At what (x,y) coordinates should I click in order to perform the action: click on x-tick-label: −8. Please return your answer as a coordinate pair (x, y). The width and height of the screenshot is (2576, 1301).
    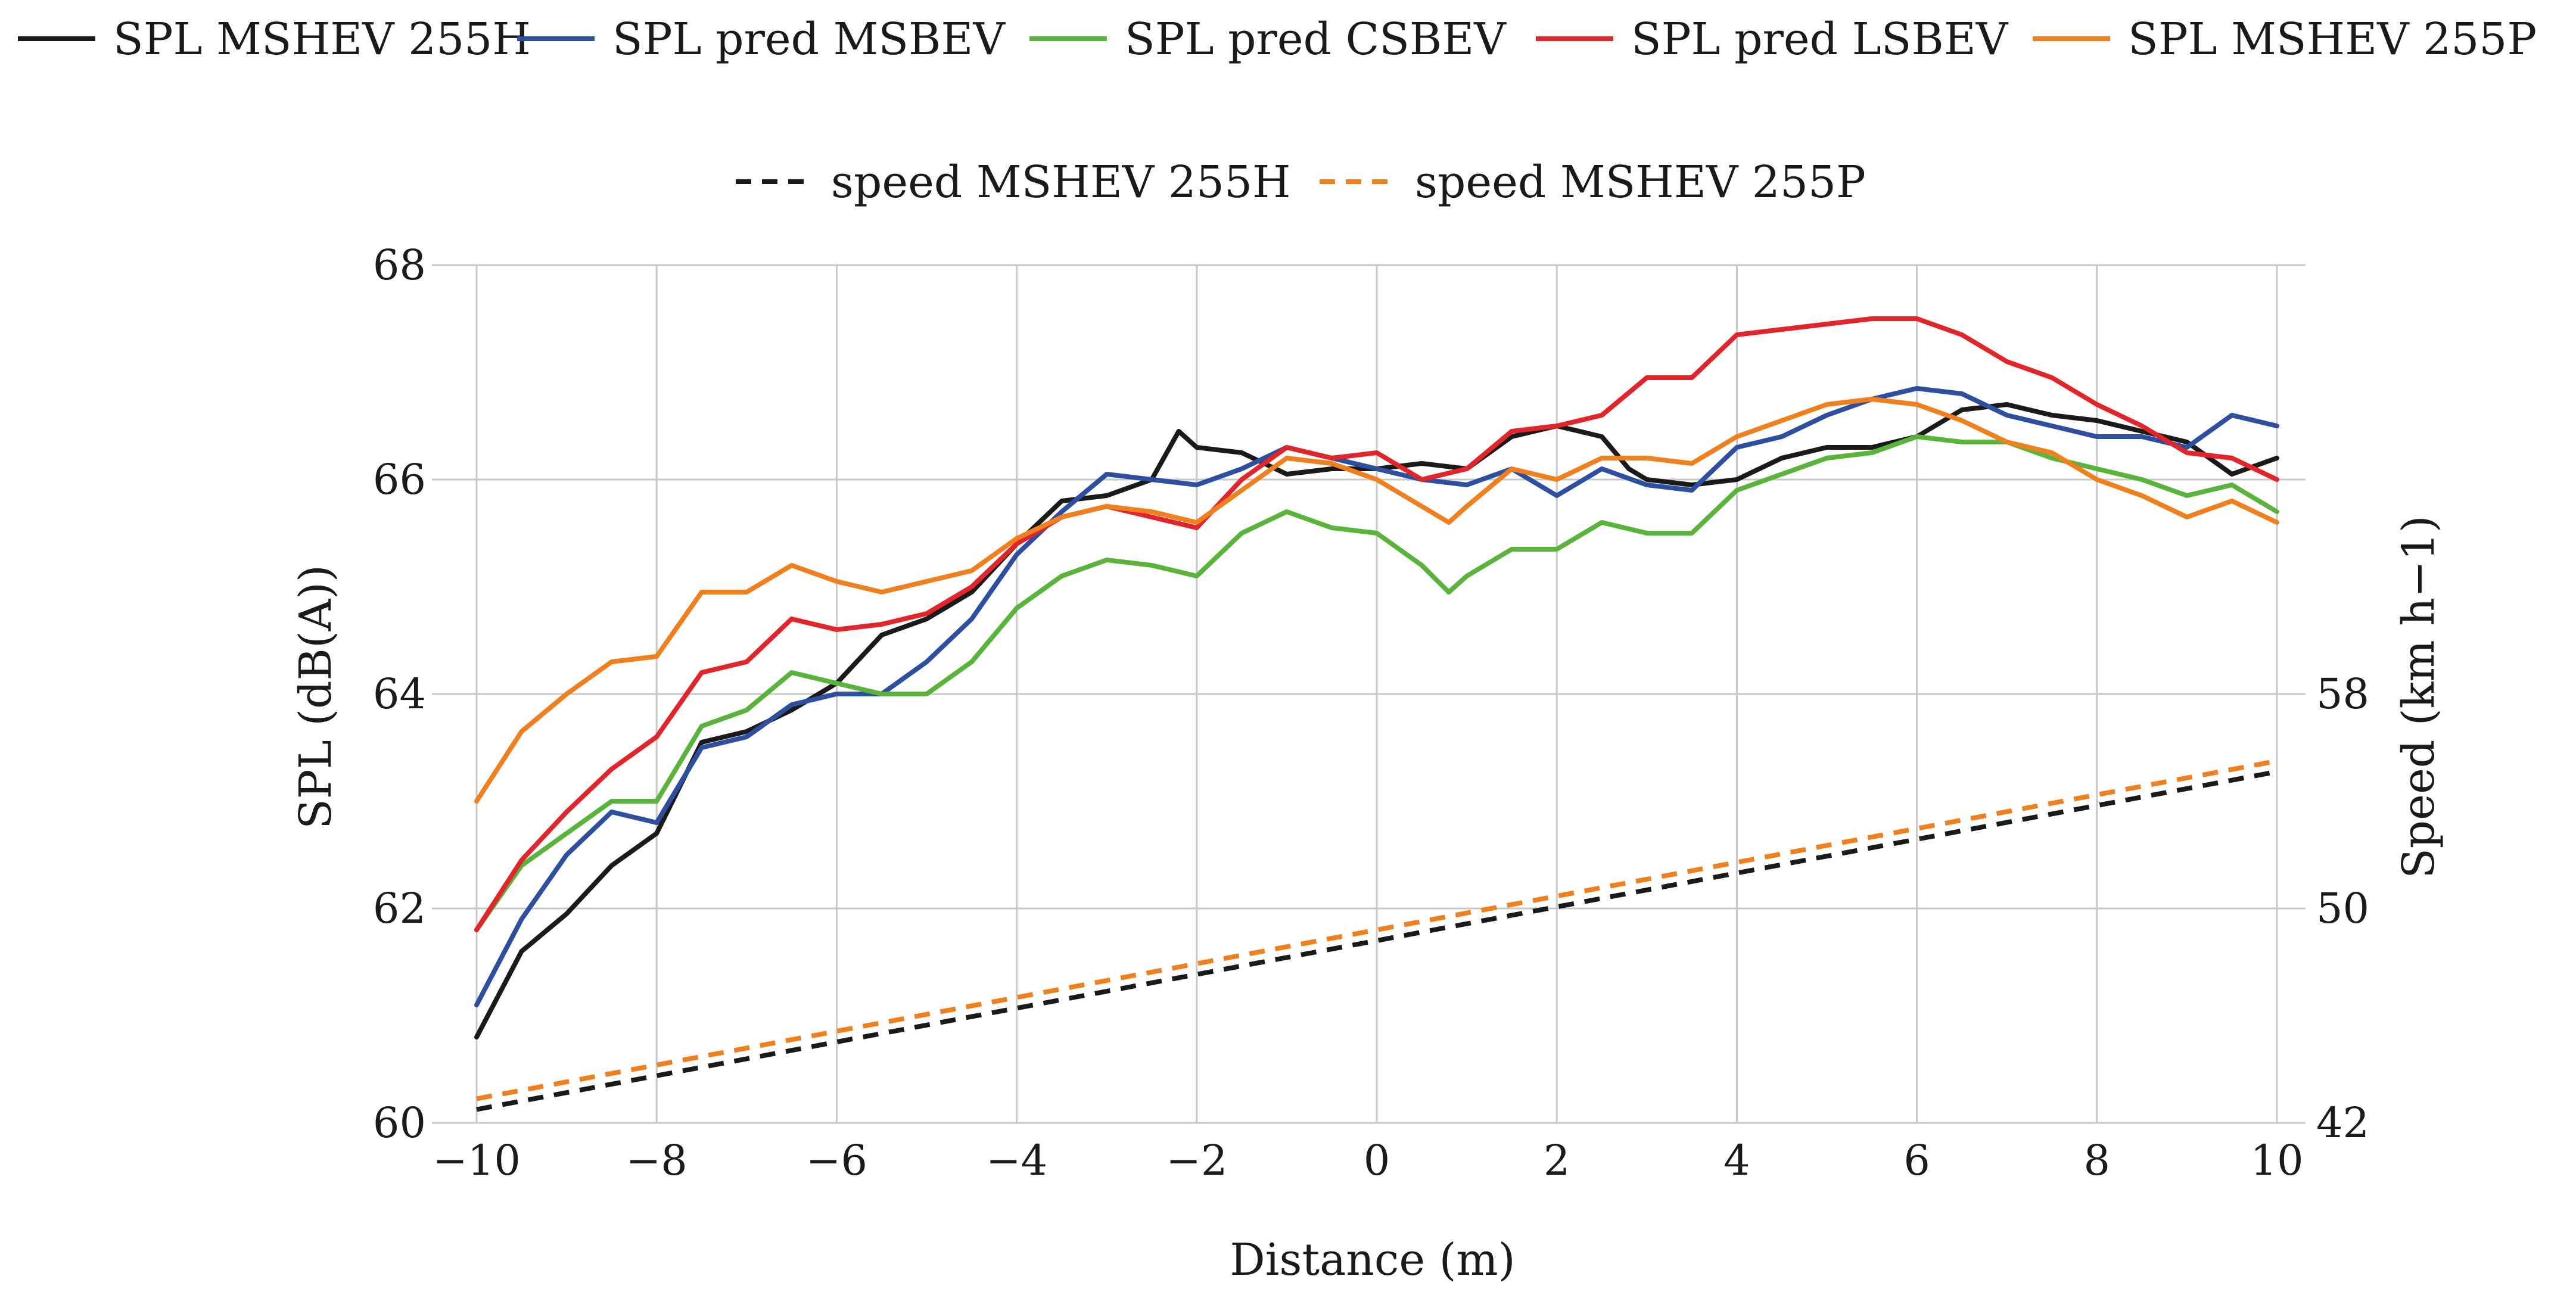
    Looking at the image, I should click on (656, 1160).